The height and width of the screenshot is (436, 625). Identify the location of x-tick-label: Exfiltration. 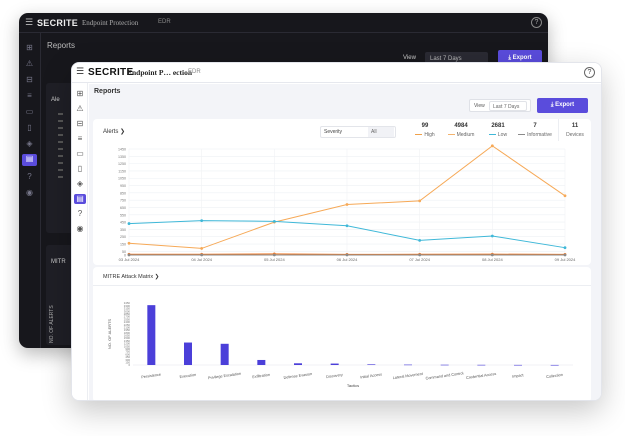
(261, 376).